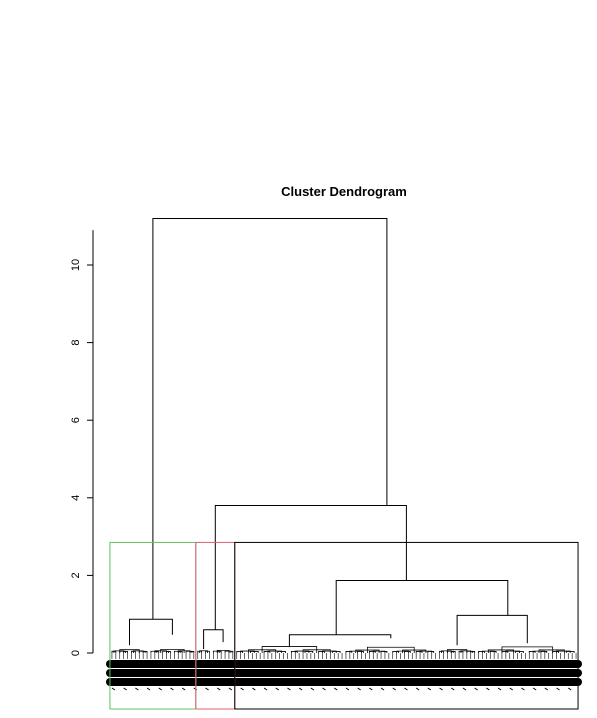 The image size is (597, 718). What do you see at coordinates (76, 498) in the screenshot?
I see `y-tick-label: 4` at bounding box center [76, 498].